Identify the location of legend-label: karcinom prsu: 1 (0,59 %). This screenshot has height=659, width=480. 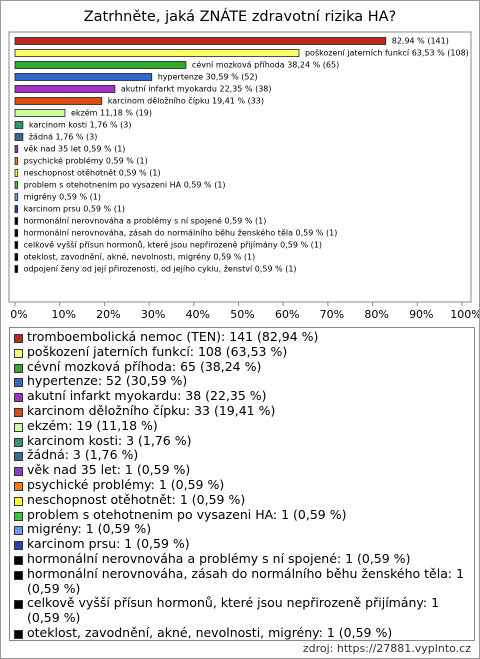
(108, 544).